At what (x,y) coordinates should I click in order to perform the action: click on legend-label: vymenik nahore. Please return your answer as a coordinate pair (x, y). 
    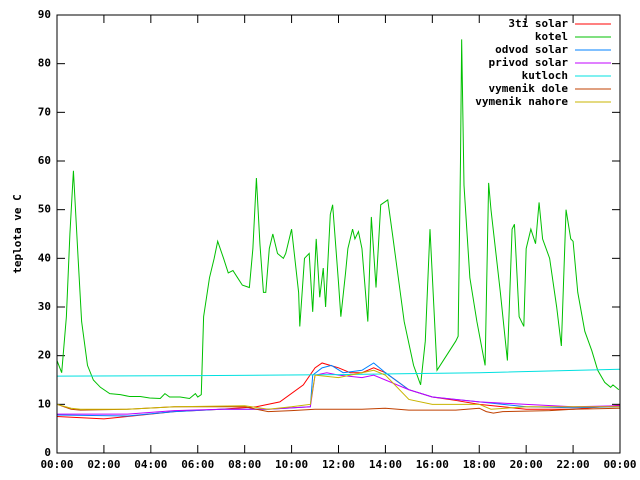
    Looking at the image, I should click on (521, 101).